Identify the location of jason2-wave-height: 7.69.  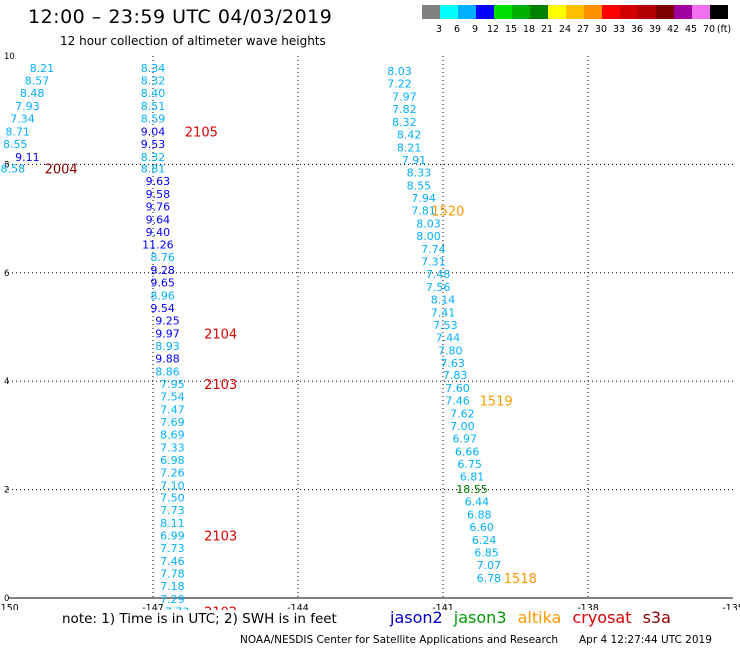
(172, 422).